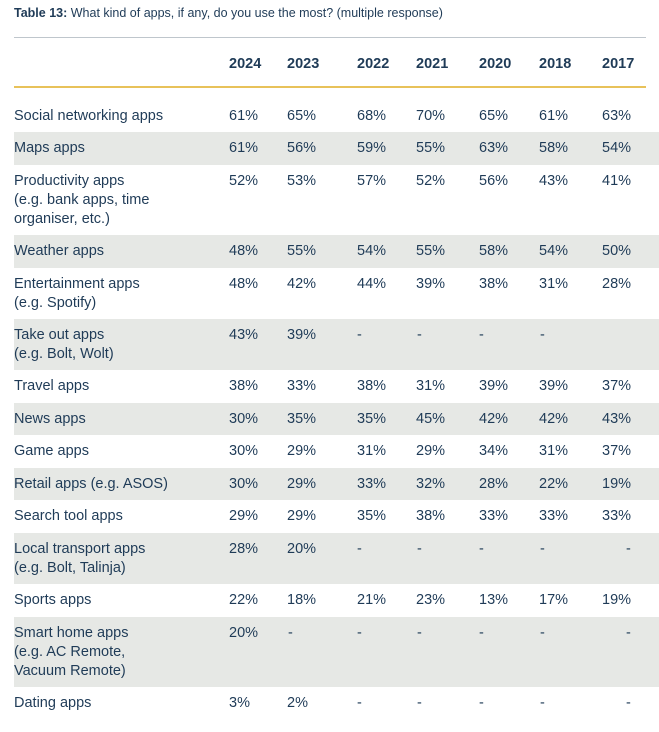 The width and height of the screenshot is (659, 732). What do you see at coordinates (372, 148) in the screenshot?
I see `cell-2022: 59%` at bounding box center [372, 148].